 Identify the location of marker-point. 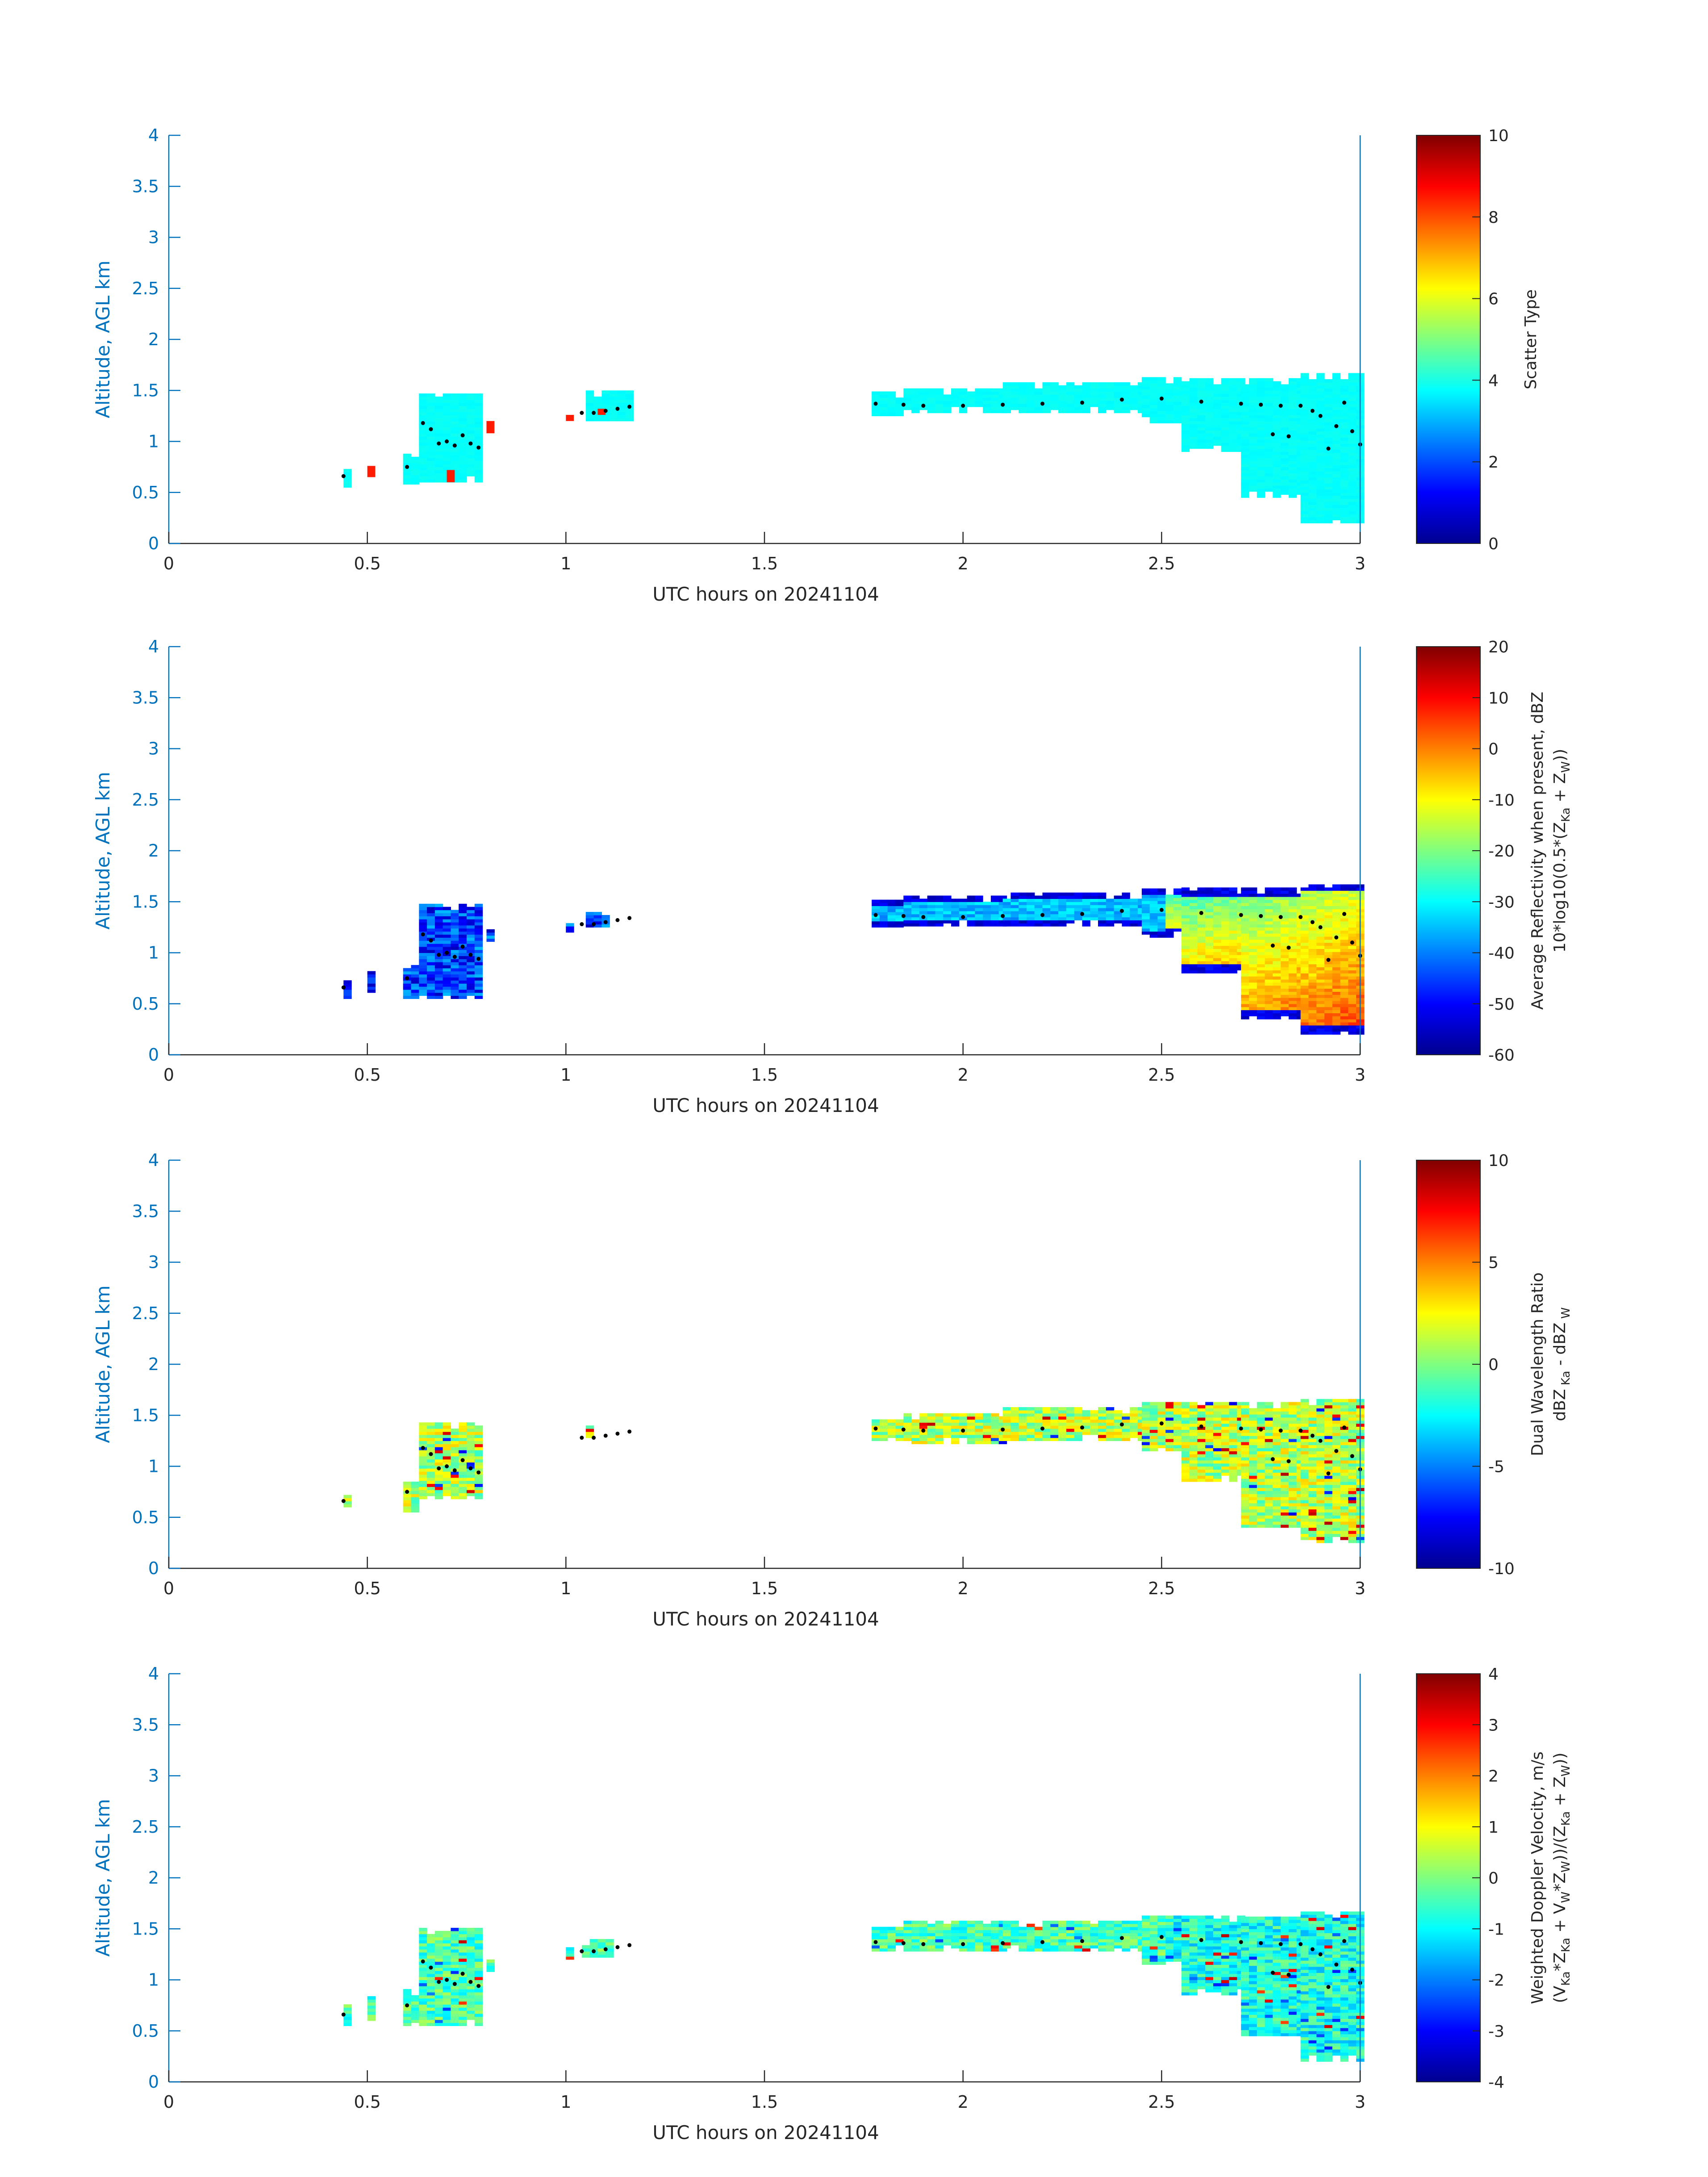
(605, 411).